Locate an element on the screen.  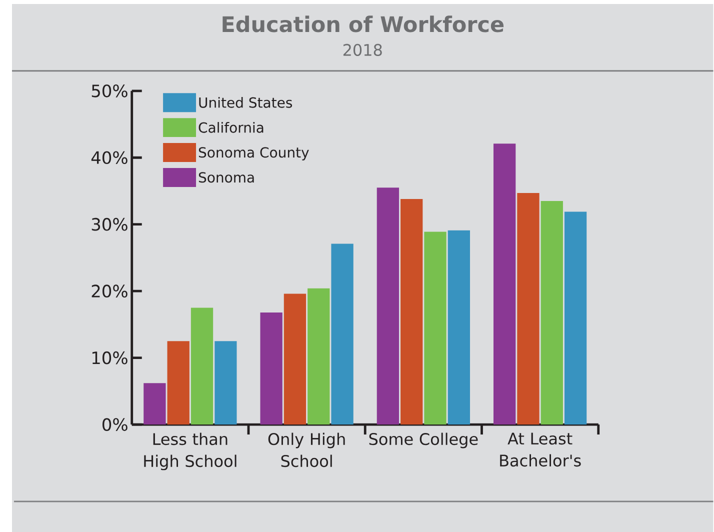
y-tick-label: 0% is located at coordinates (115, 424).